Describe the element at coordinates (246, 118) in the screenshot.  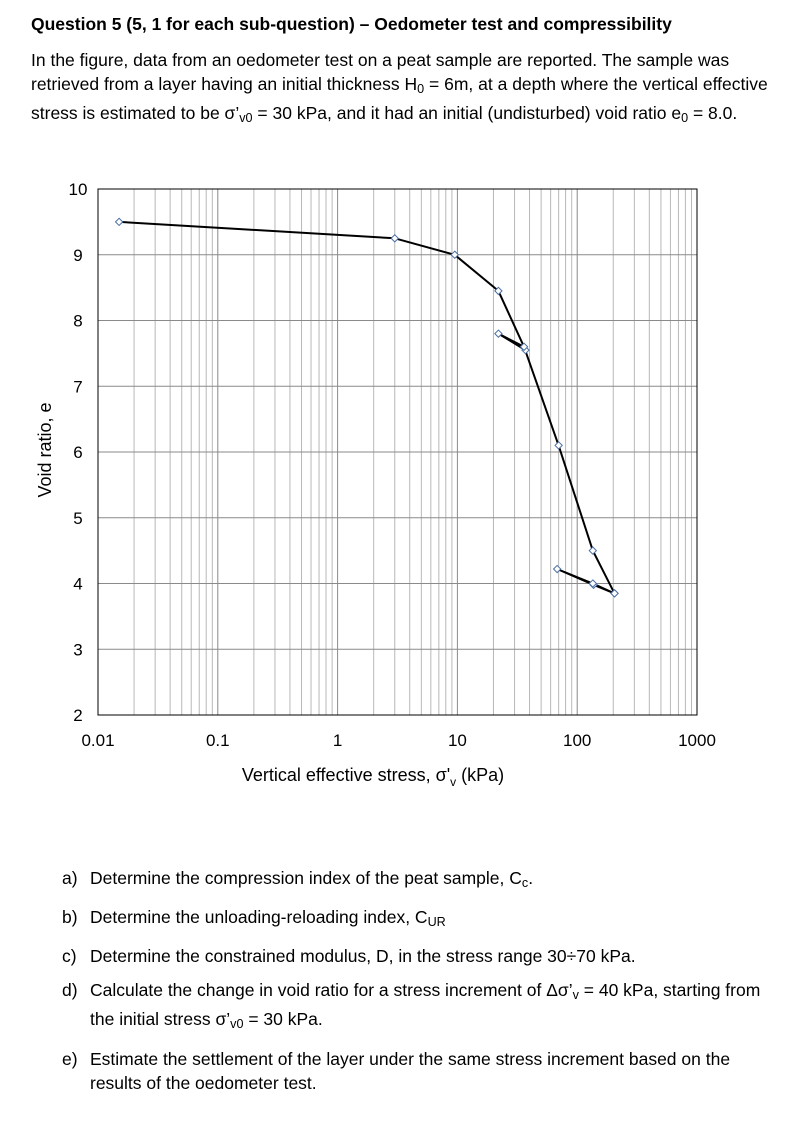
I see `intro-sv0-subscript: v0` at that location.